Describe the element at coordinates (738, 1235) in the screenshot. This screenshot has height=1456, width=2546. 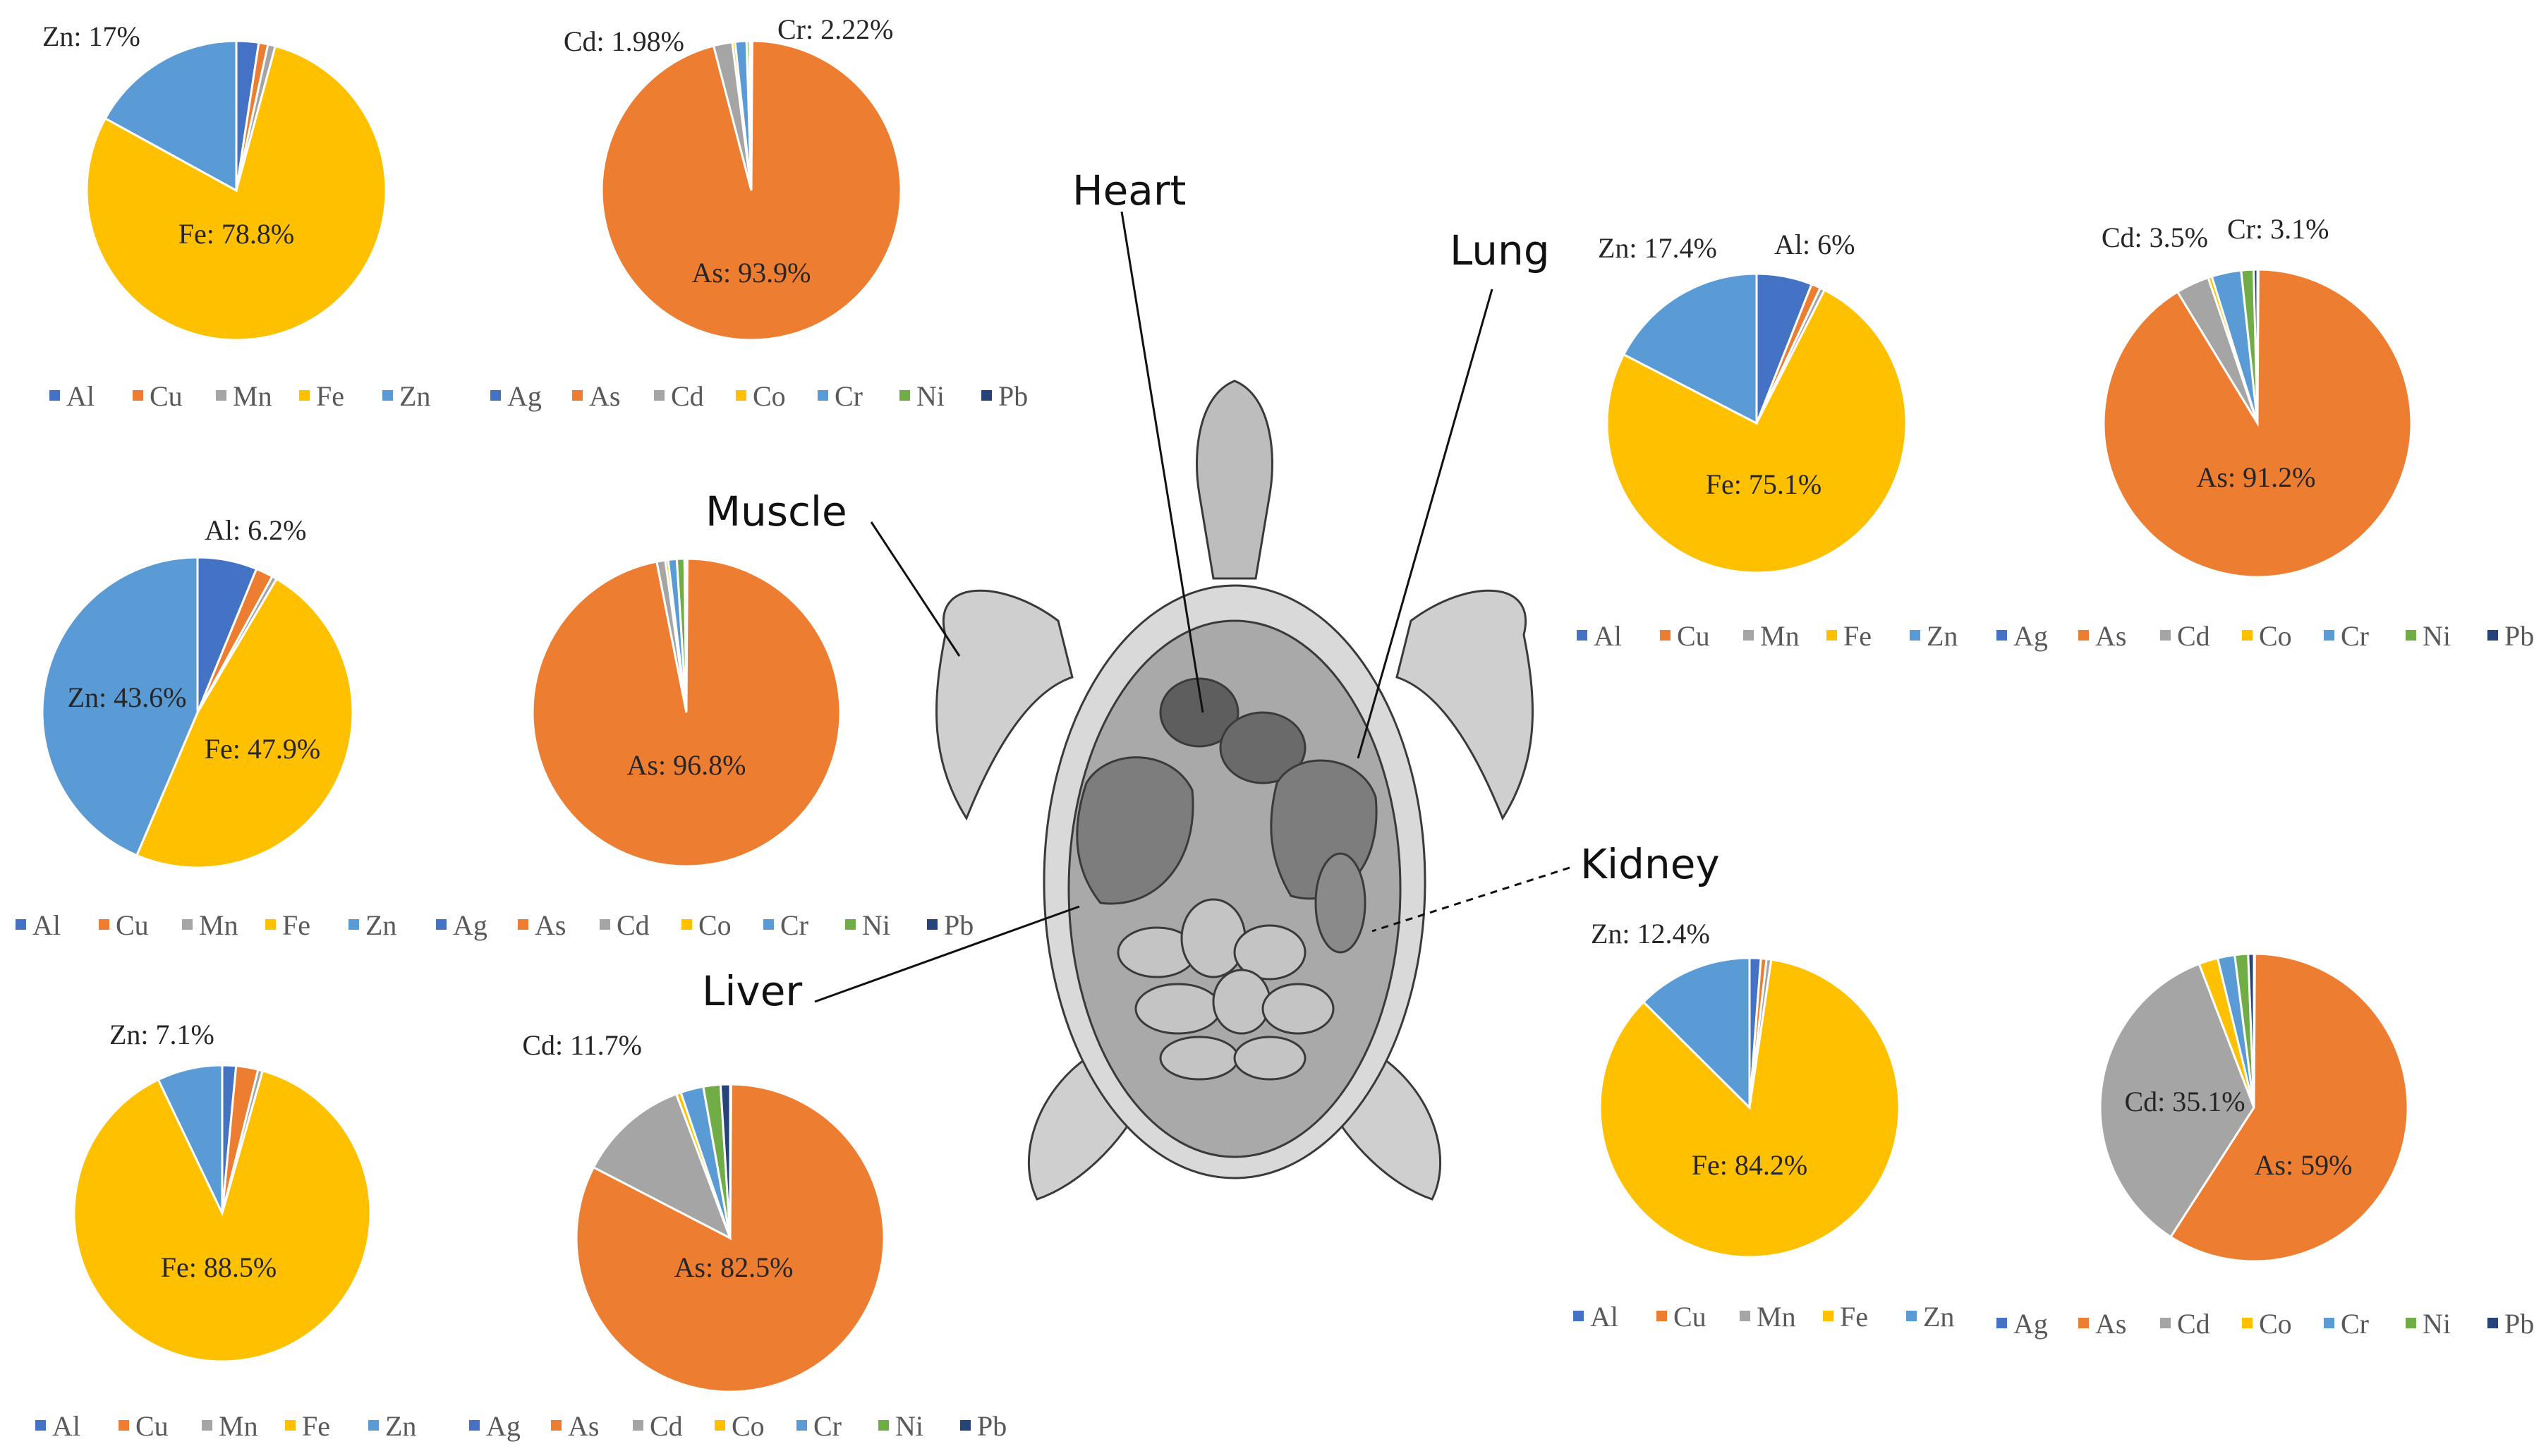
I see `pie-chart: Cd: 11.7% As: 82.5% Ag As Cd Co Cr Ni Pb` at that location.